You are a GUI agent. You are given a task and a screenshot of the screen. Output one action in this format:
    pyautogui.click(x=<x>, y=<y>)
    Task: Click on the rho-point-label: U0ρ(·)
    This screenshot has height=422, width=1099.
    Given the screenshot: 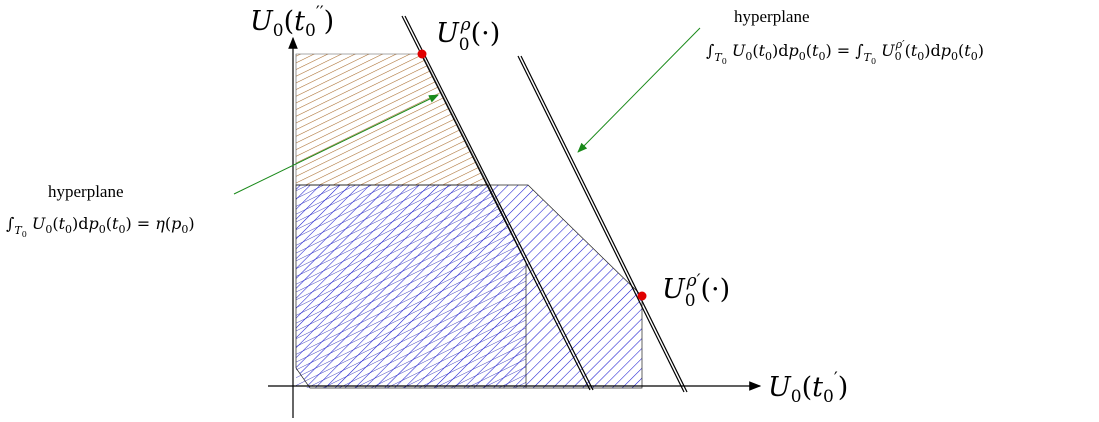 What is the action you would take?
    pyautogui.click(x=468, y=35)
    